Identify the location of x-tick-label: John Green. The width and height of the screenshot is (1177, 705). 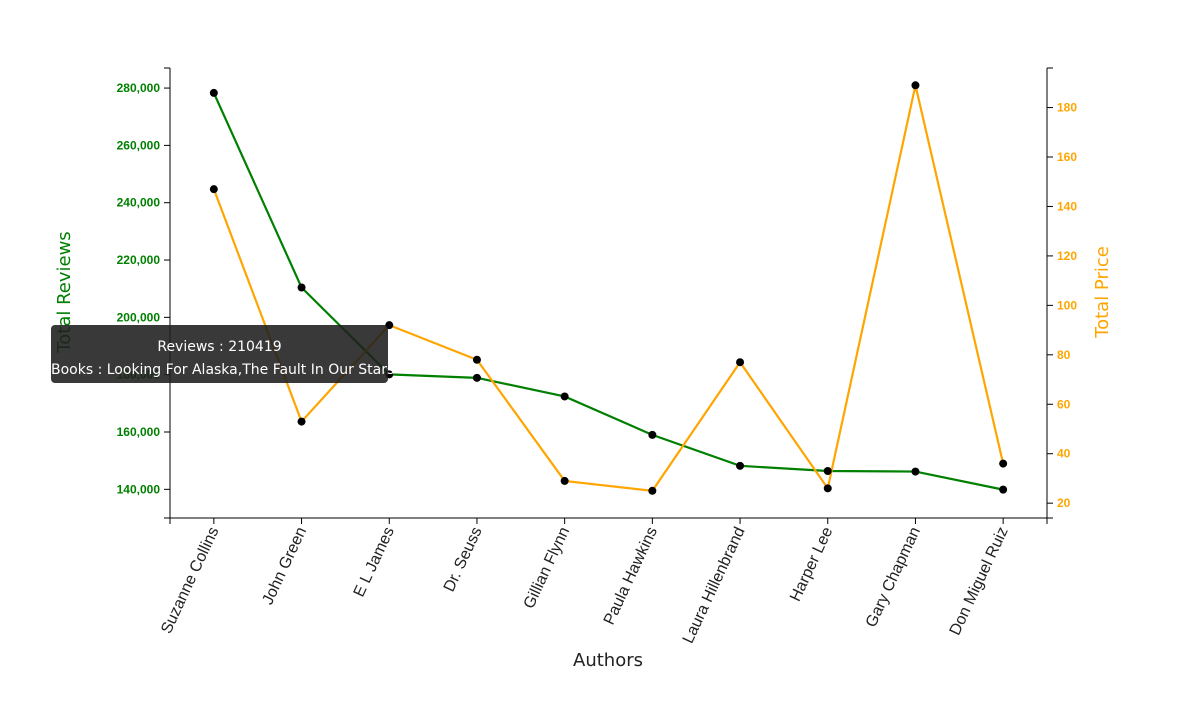
(284, 566).